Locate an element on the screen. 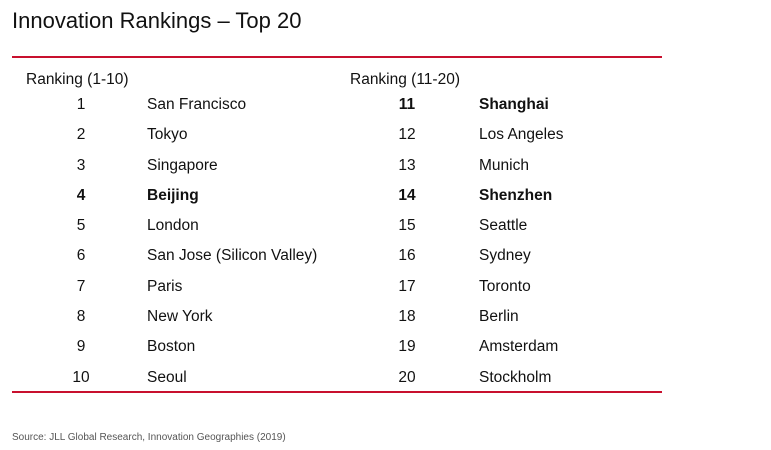  rank-left: 8 is located at coordinates (81, 317).